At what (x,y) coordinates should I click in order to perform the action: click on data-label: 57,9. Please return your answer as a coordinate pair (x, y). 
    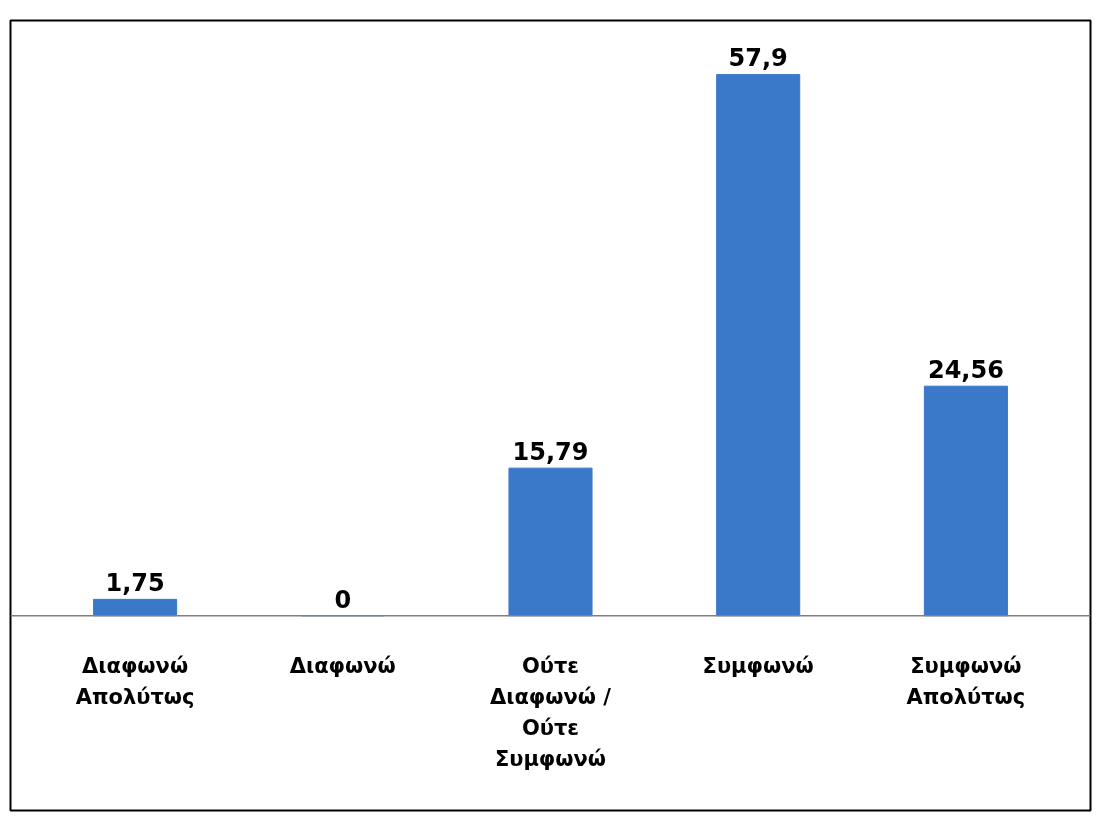
    Looking at the image, I should click on (758, 58).